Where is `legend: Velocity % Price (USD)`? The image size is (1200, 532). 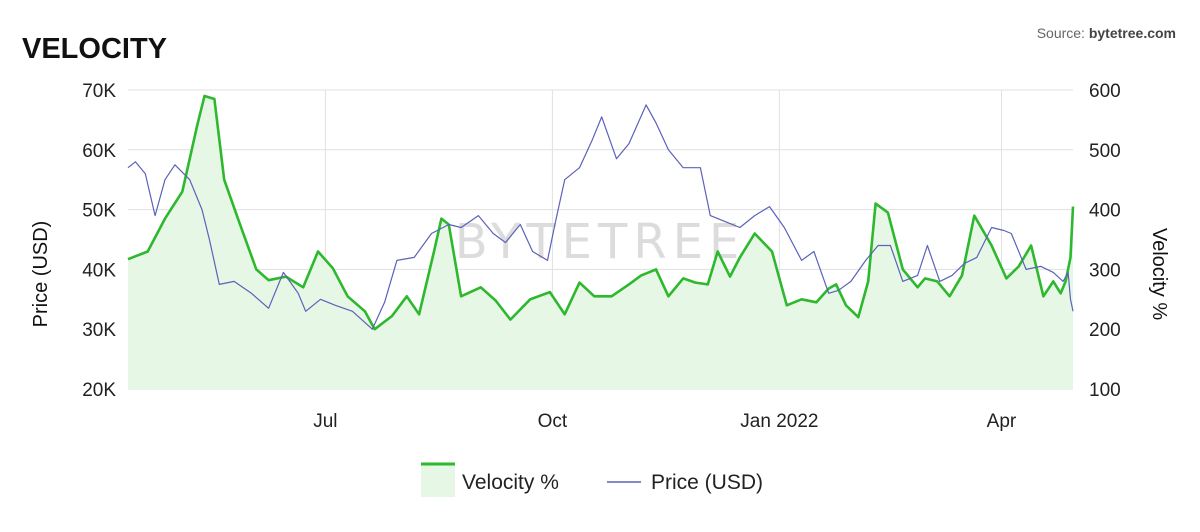
legend: Velocity % Price (USD) is located at coordinates (592, 479).